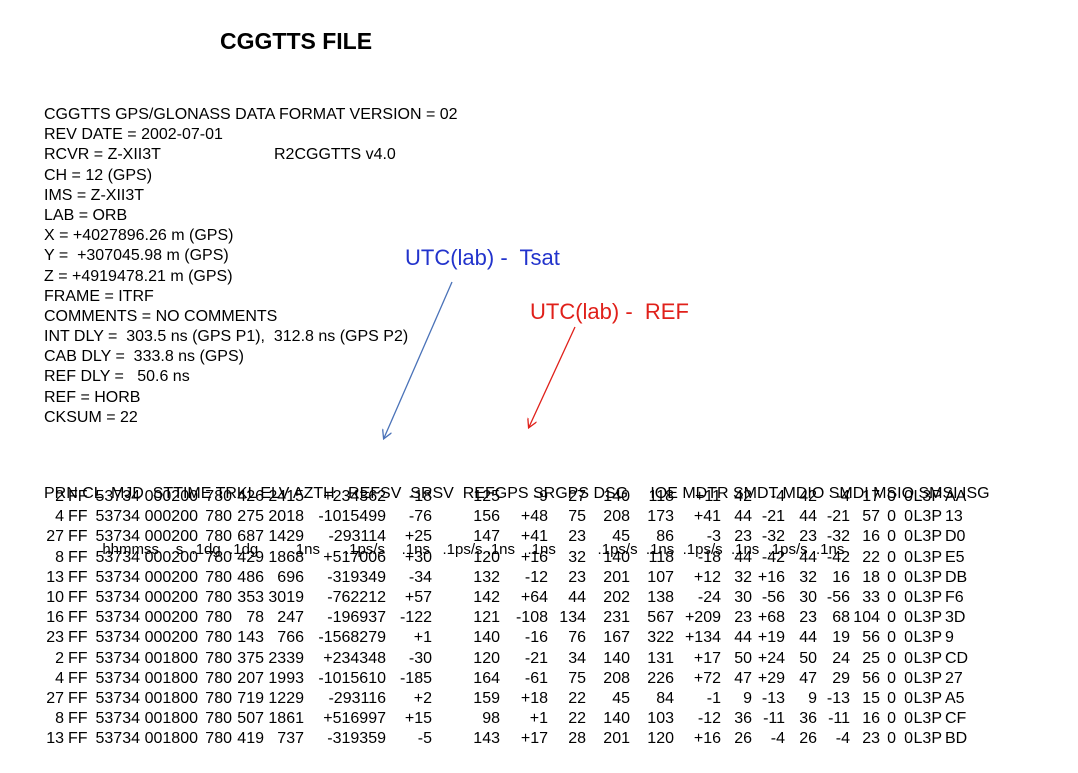  Describe the element at coordinates (577, 699) in the screenshot. I see `table-cell: 22` at that location.